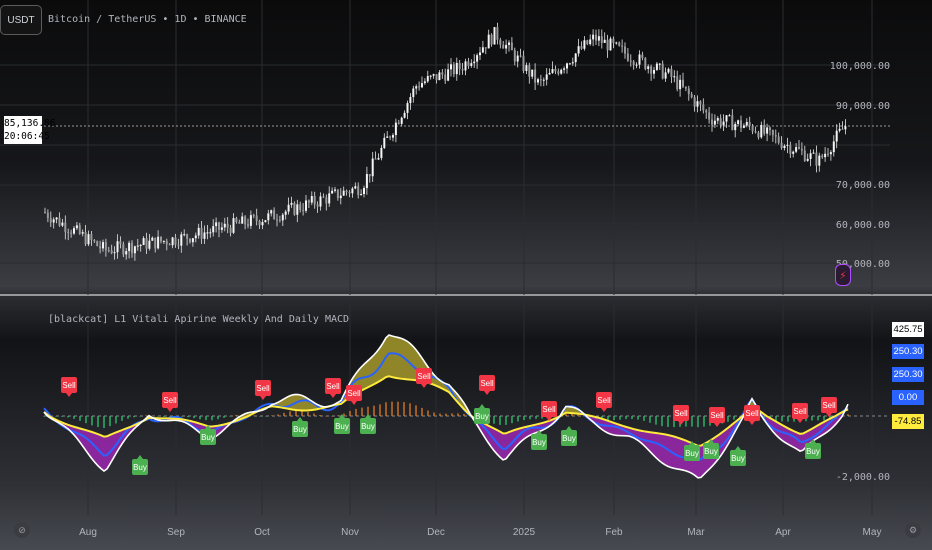 Image resolution: width=932 pixels, height=550 pixels. What do you see at coordinates (872, 532) in the screenshot?
I see `time-label-may: May` at bounding box center [872, 532].